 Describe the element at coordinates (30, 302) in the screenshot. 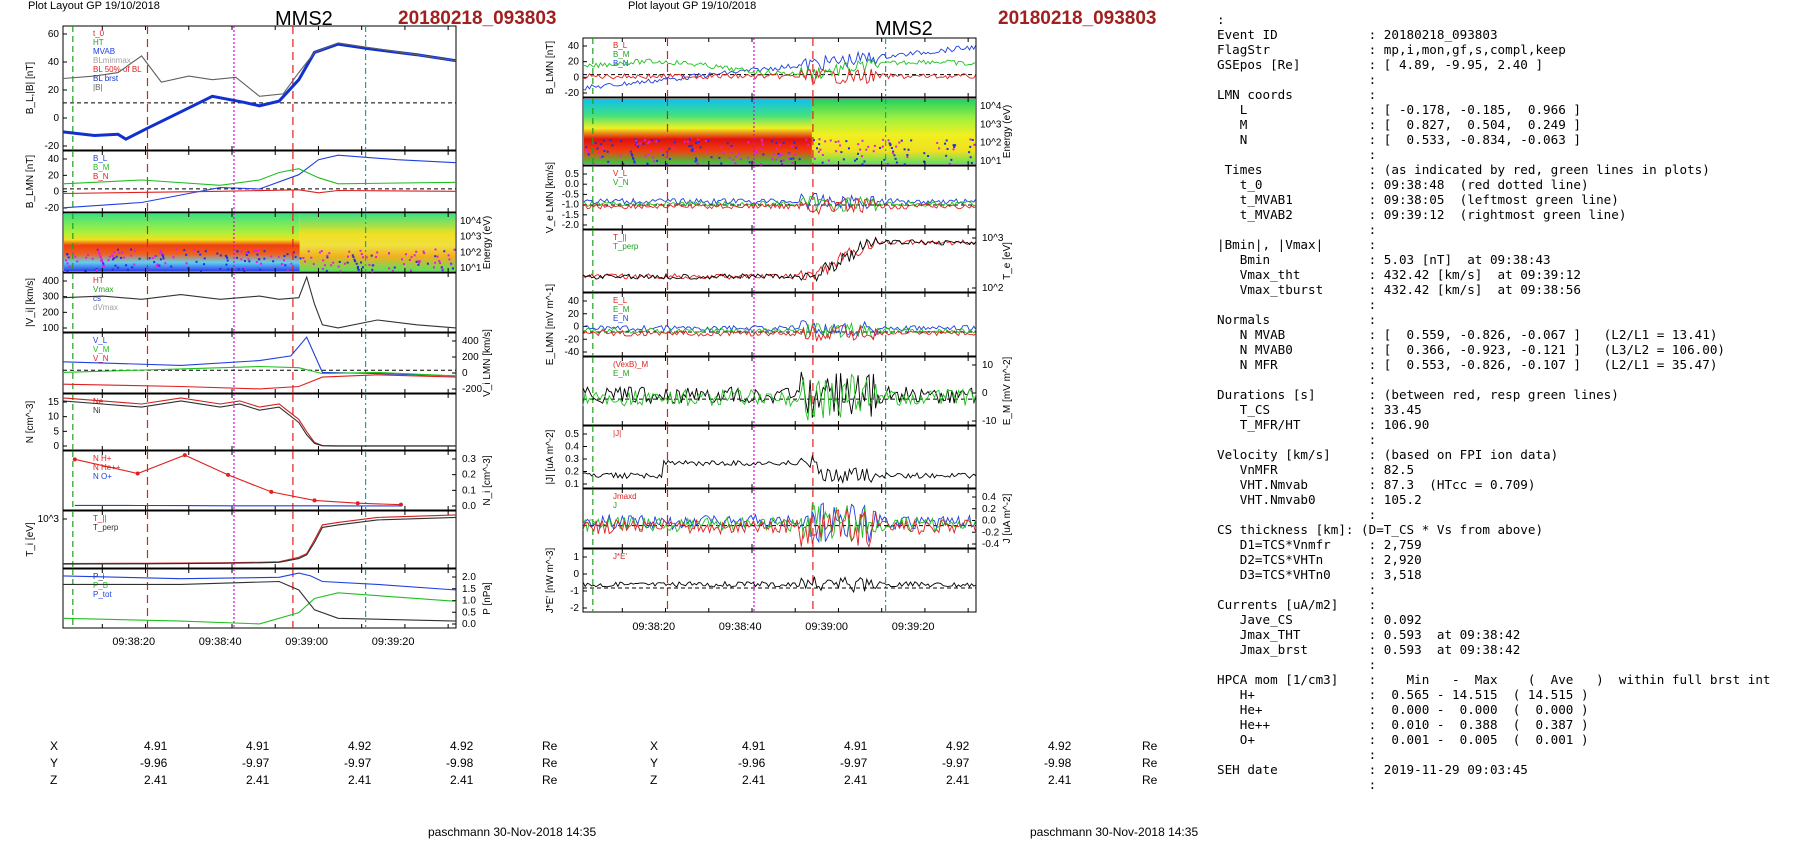

I see `y-axis-label: |V_i| [km/s]` at that location.